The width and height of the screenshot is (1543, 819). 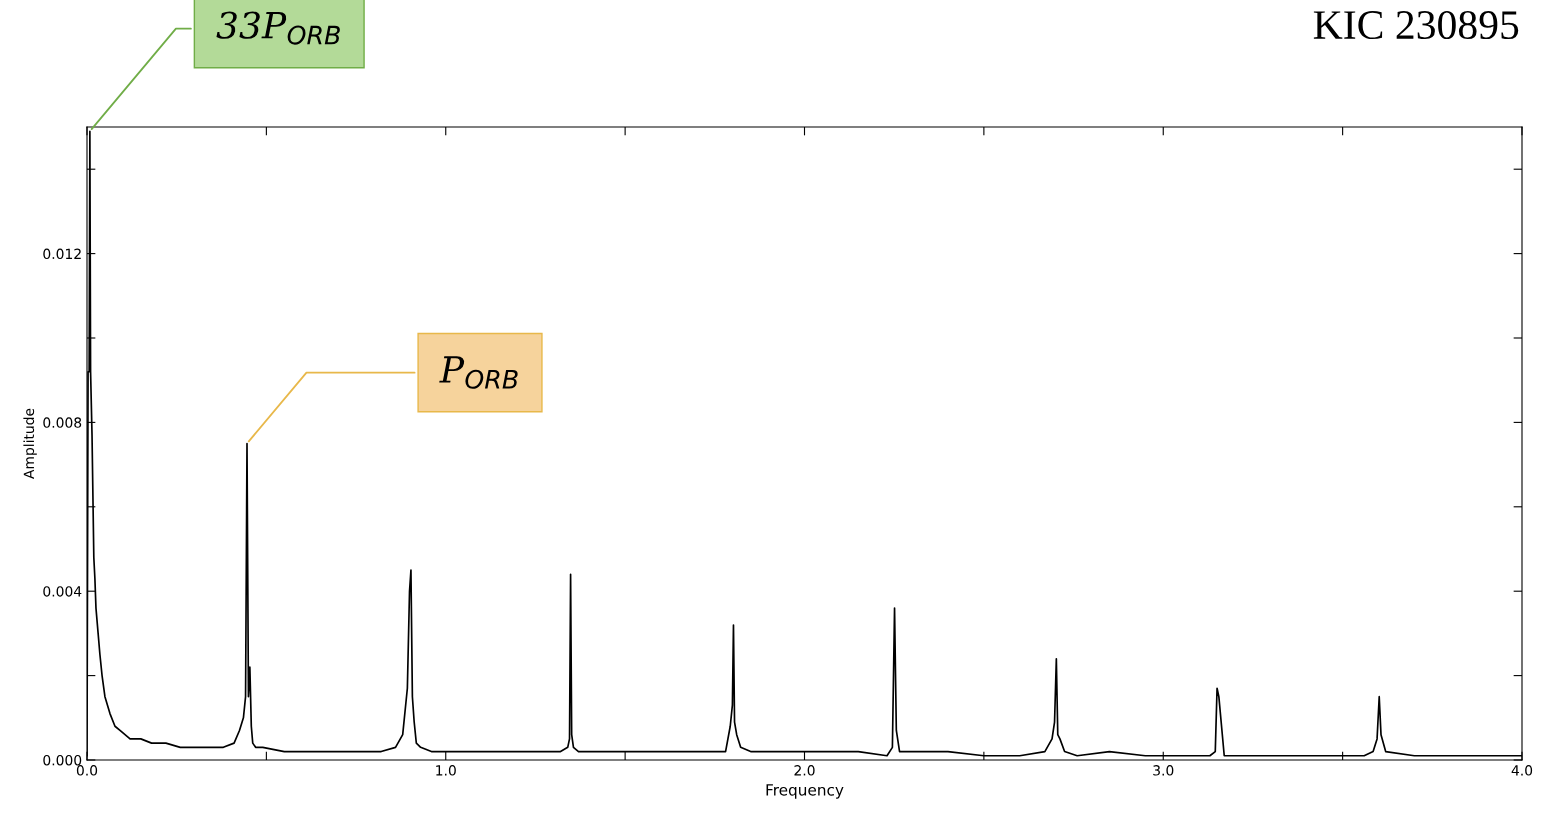 I want to click on x-tick-label: 1.0, so click(x=446, y=770).